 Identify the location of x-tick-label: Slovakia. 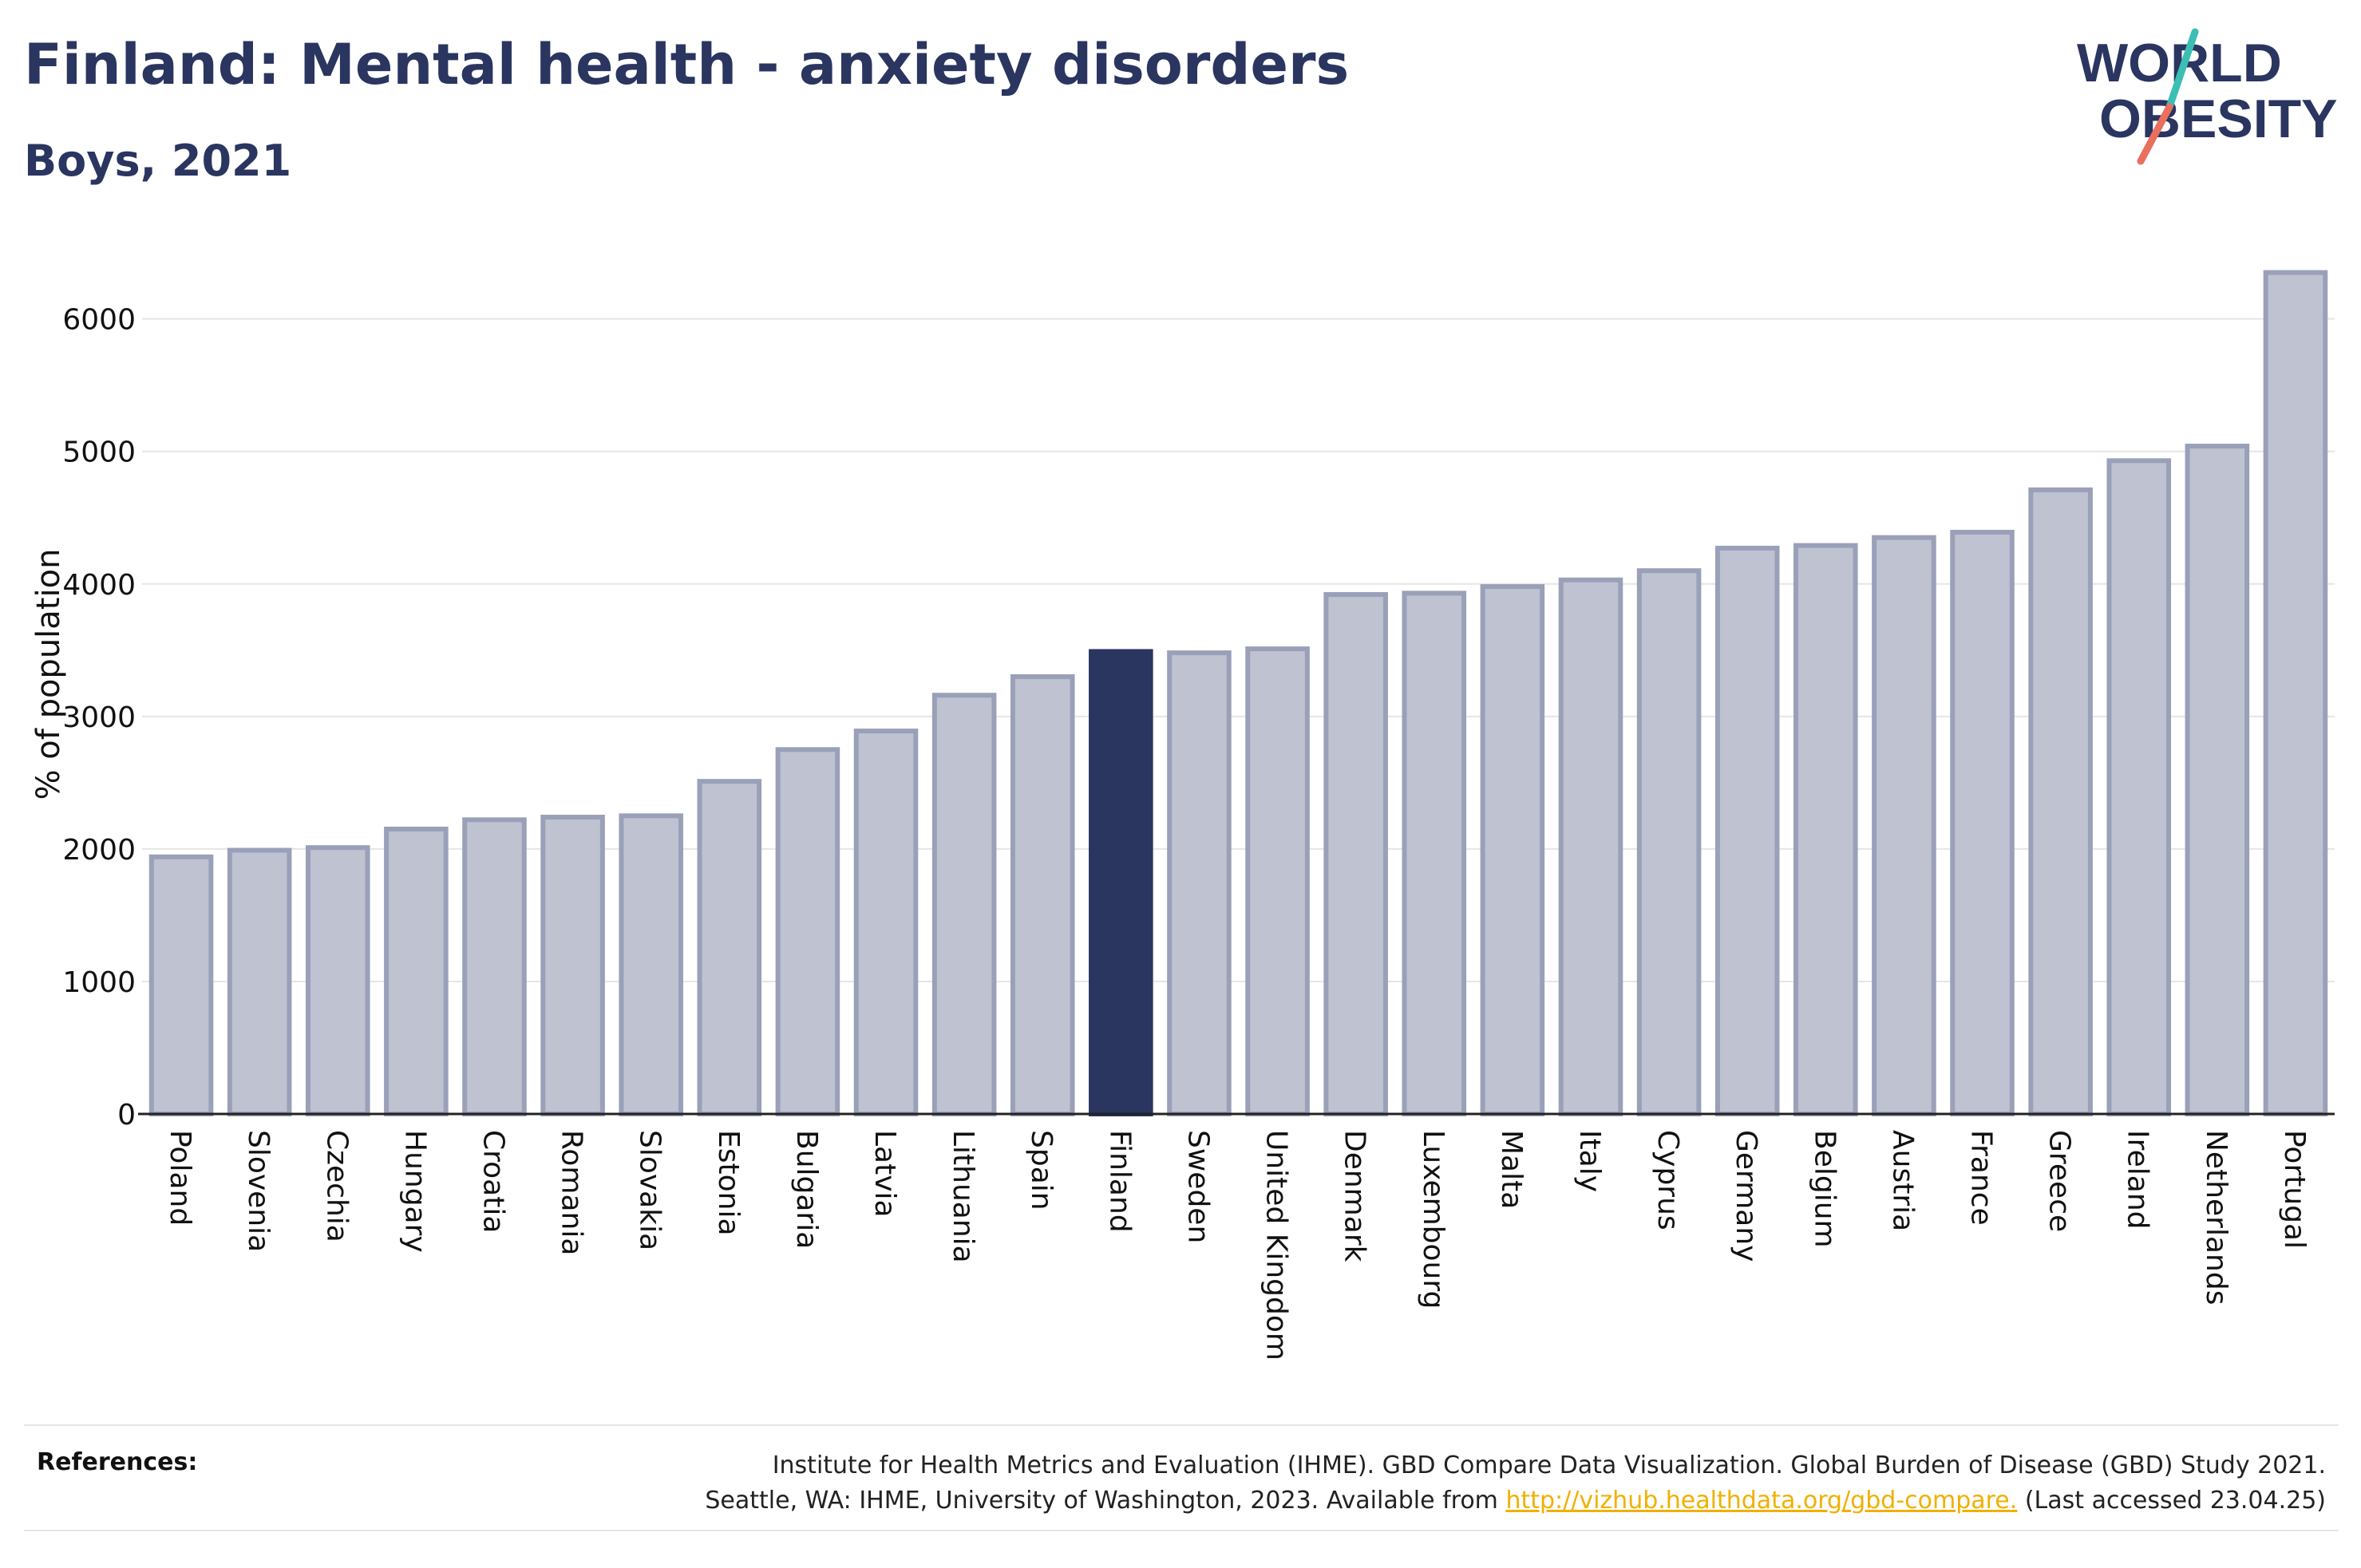
(650, 1190).